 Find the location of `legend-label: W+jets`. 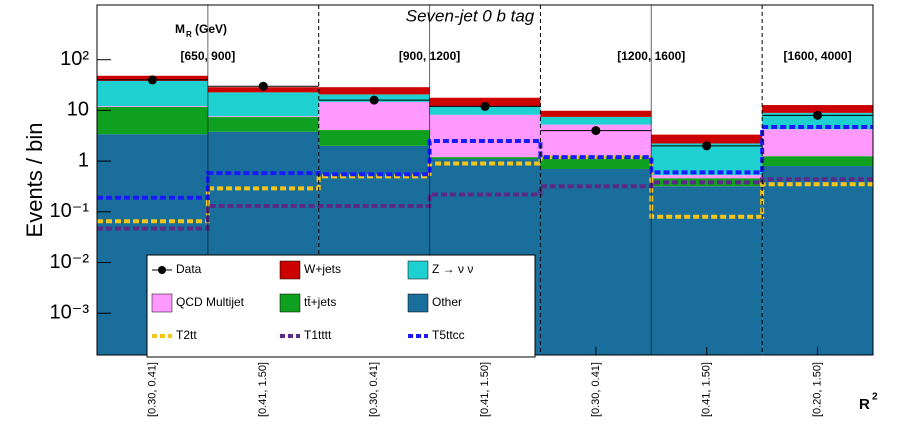

legend-label: W+jets is located at coordinates (322, 269).